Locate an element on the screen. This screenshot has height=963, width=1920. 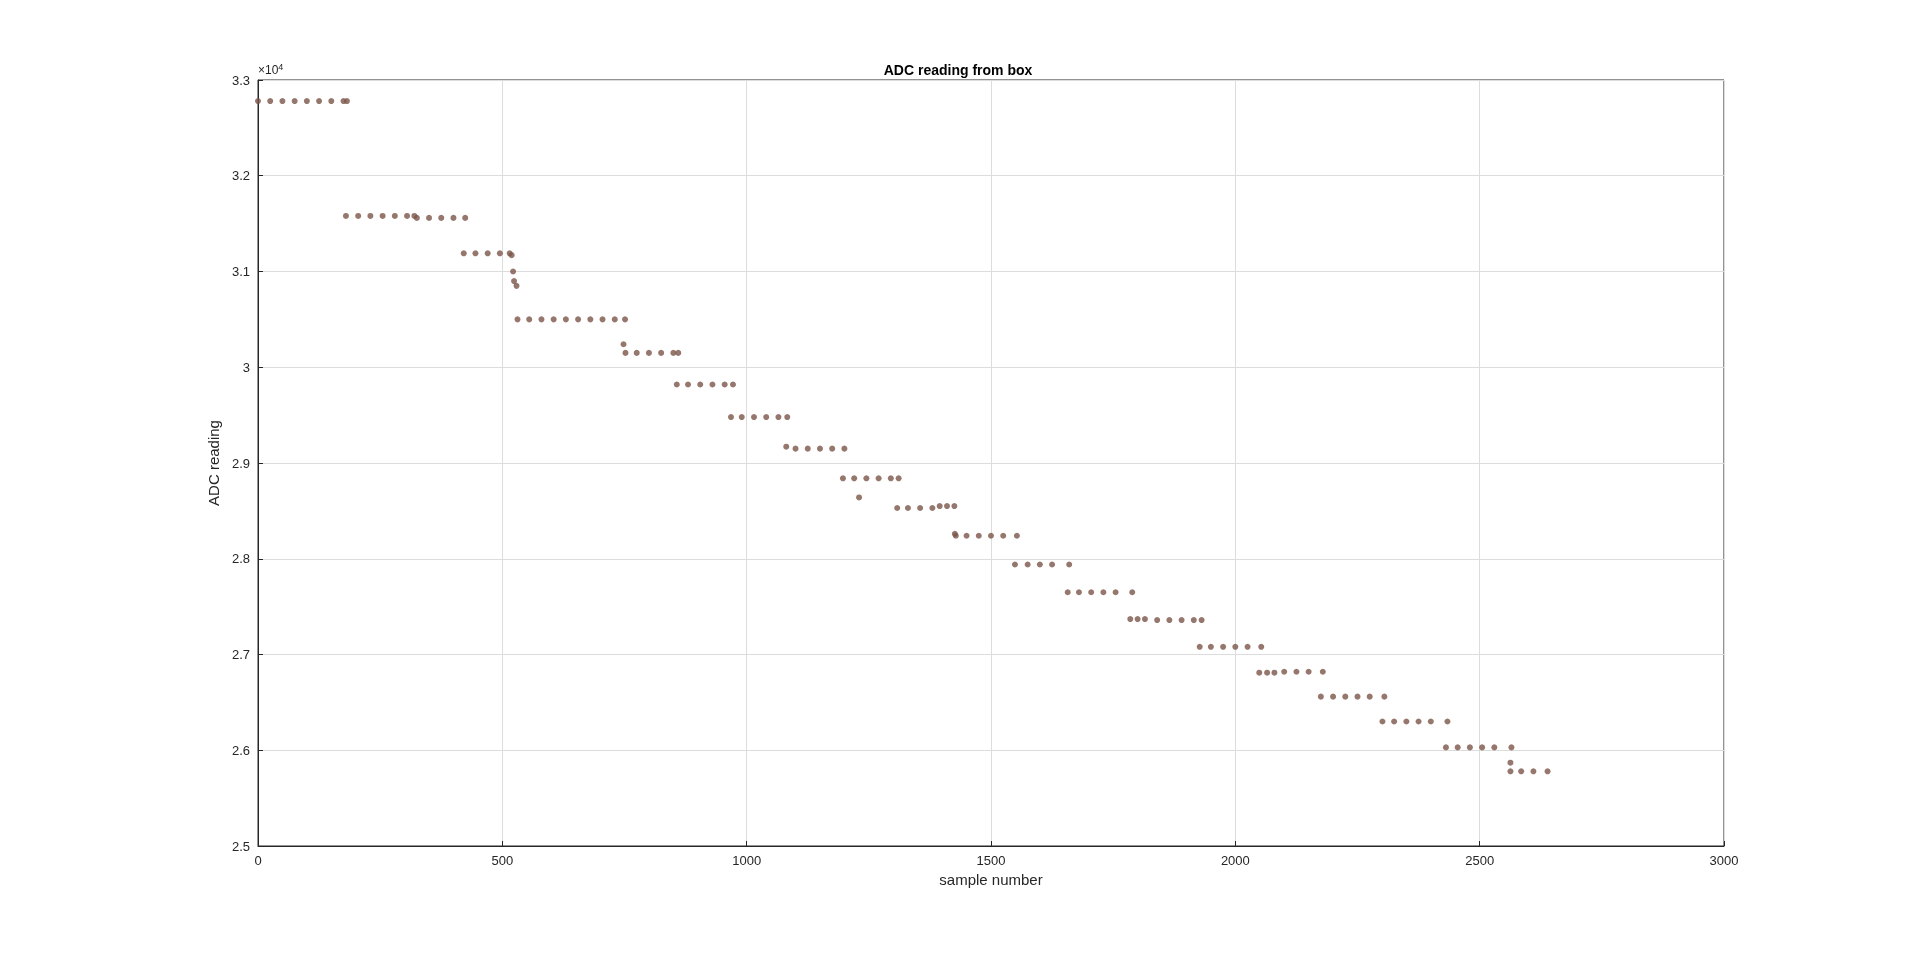
x-tick-label: 1500 is located at coordinates (991, 860).